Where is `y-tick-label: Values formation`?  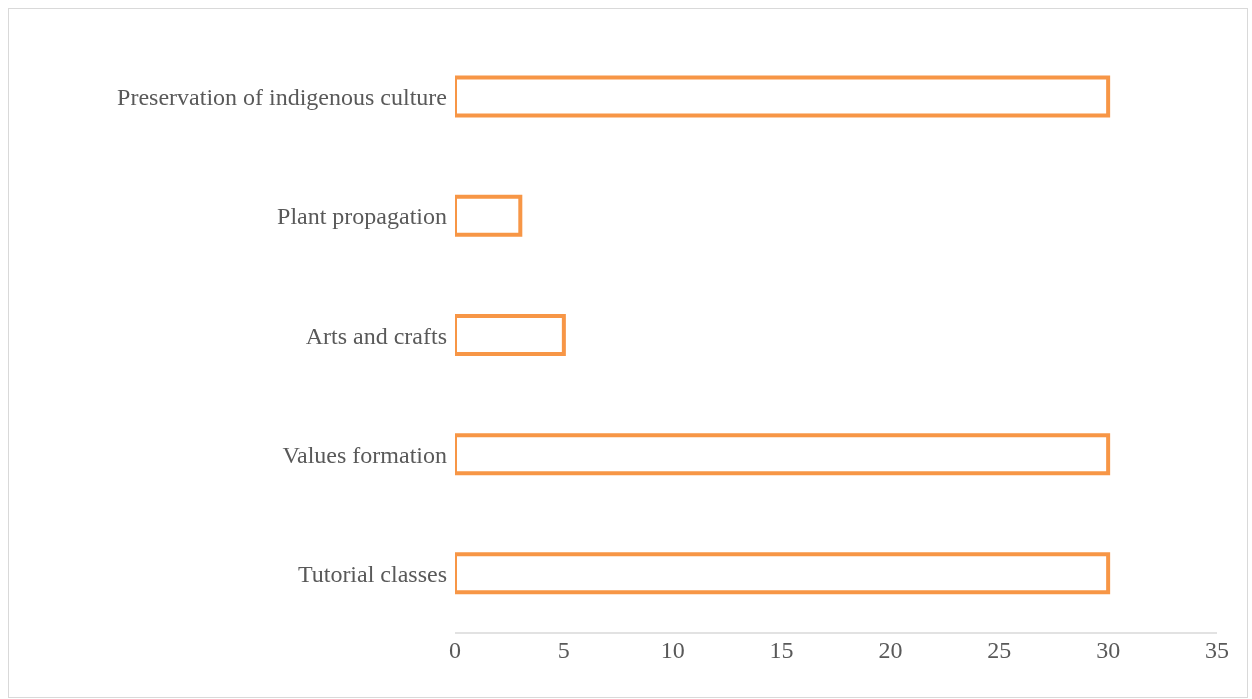
y-tick-label: Values formation is located at coordinates (364, 454).